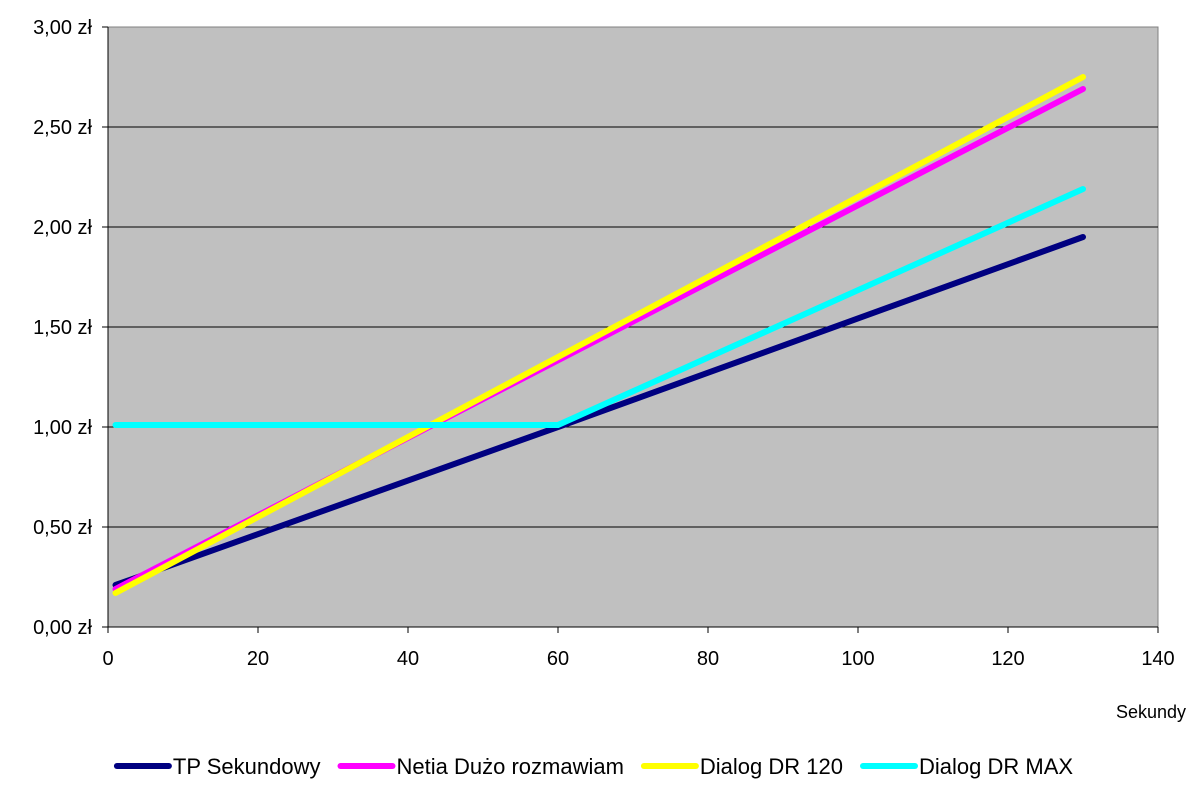  I want to click on legend-item: TP Sekundowy, so click(217, 766).